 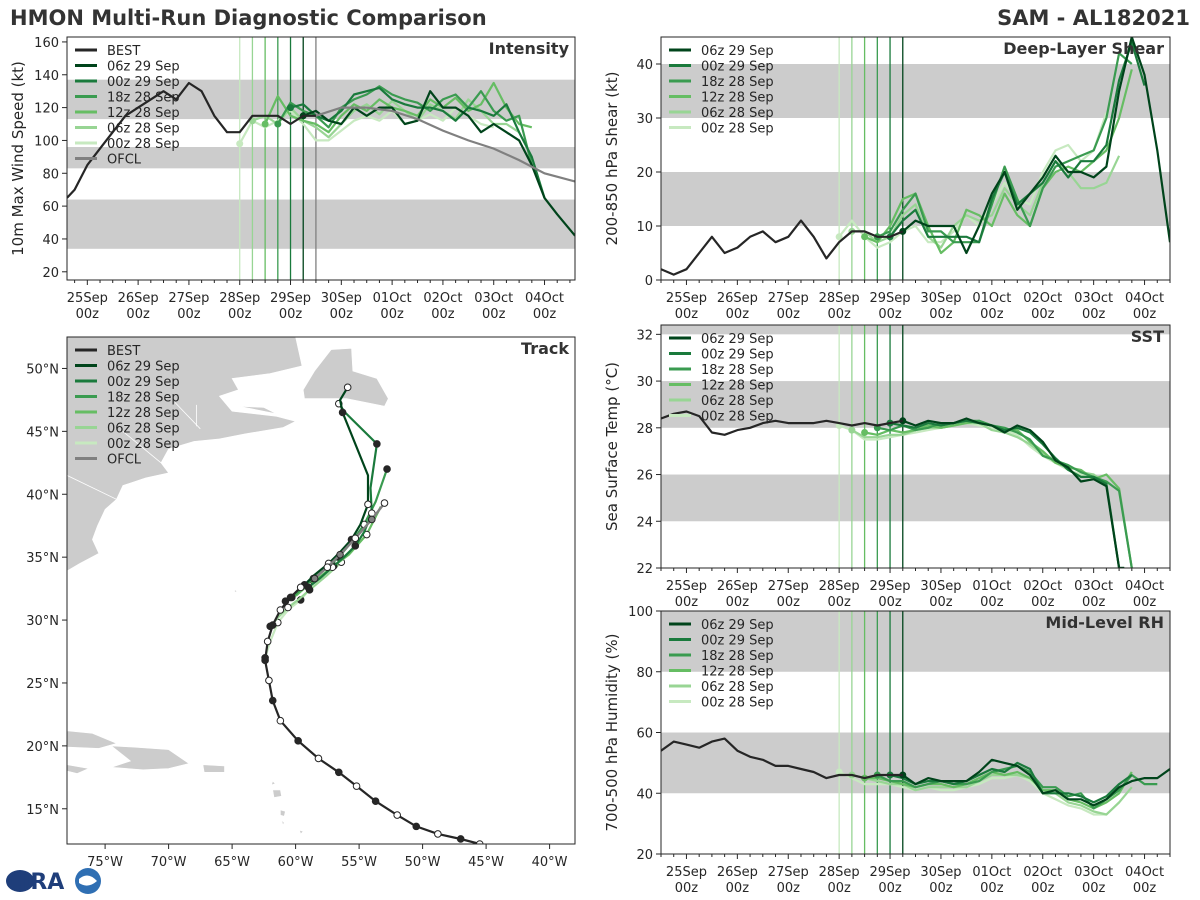 I want to click on cira-logo: CIRA, so click(x=53, y=881).